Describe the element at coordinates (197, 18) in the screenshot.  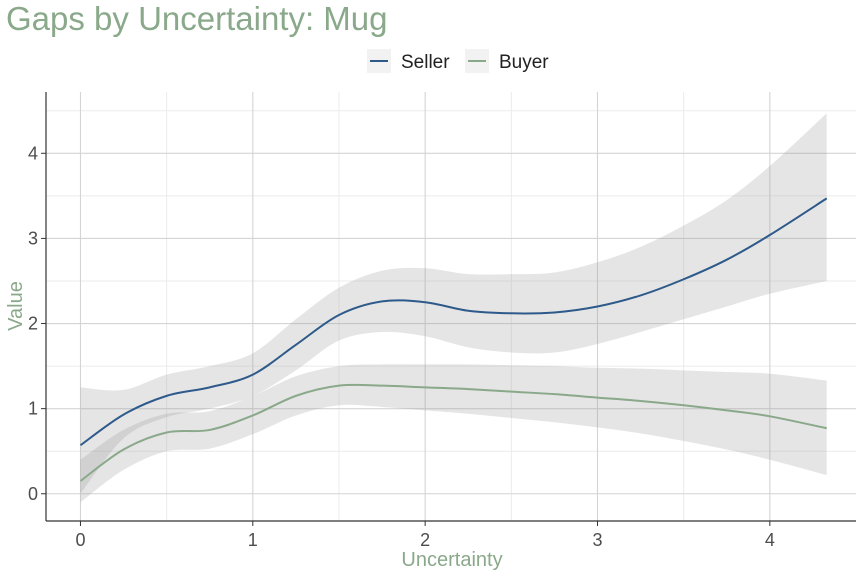
I see `chart-title: Gaps by Uncertainty: Mug` at that location.